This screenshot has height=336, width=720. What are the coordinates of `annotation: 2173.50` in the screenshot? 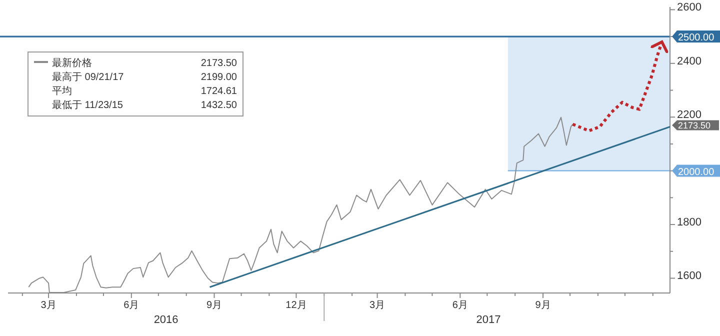 It's located at (219, 63).